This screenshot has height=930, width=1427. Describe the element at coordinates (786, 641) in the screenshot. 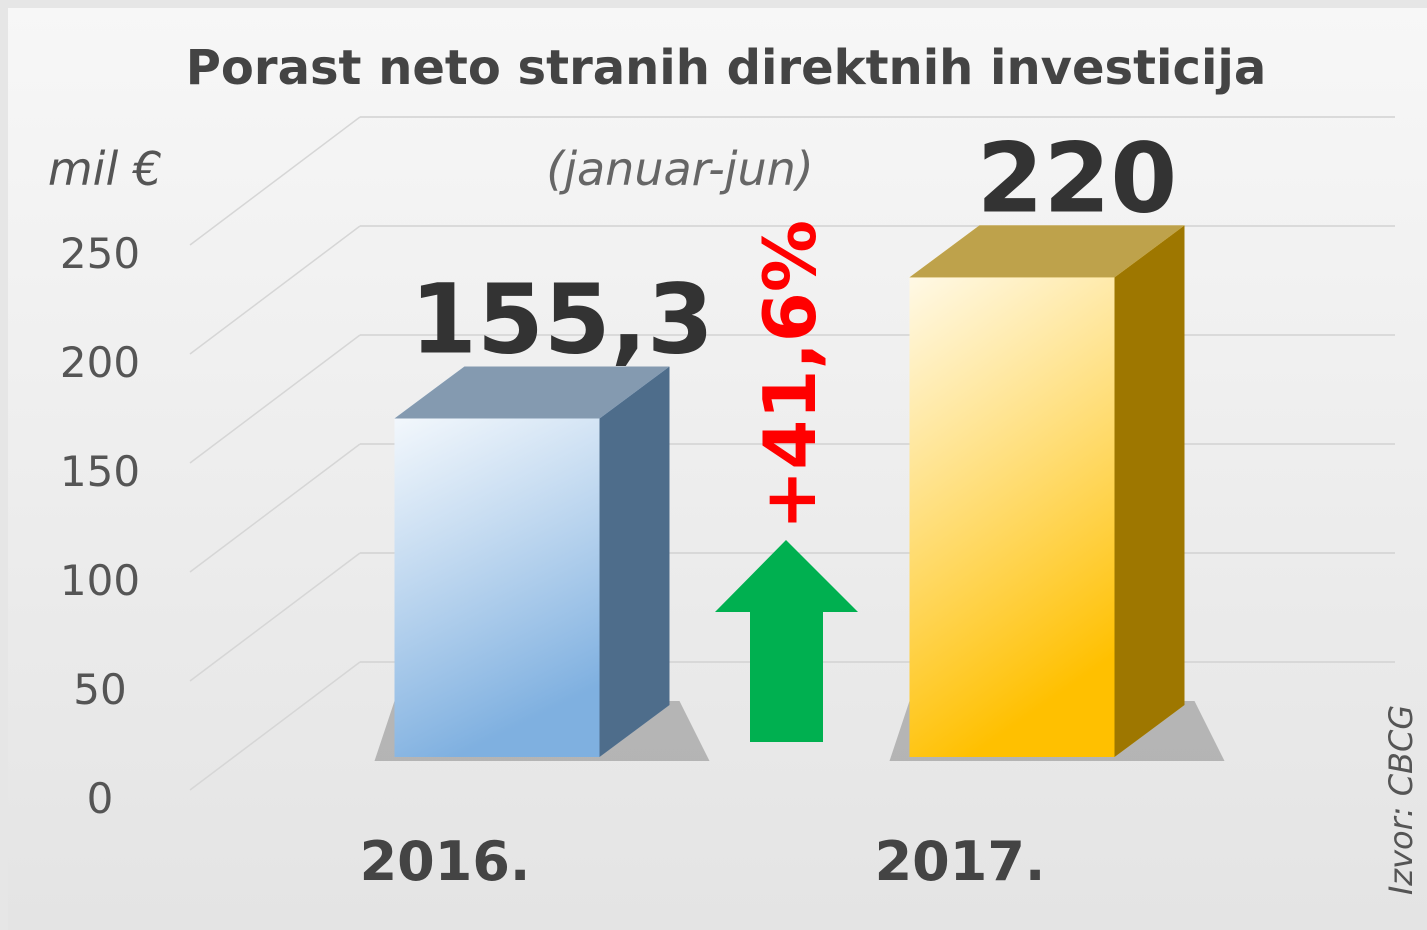

I see `growth-arrow` at that location.